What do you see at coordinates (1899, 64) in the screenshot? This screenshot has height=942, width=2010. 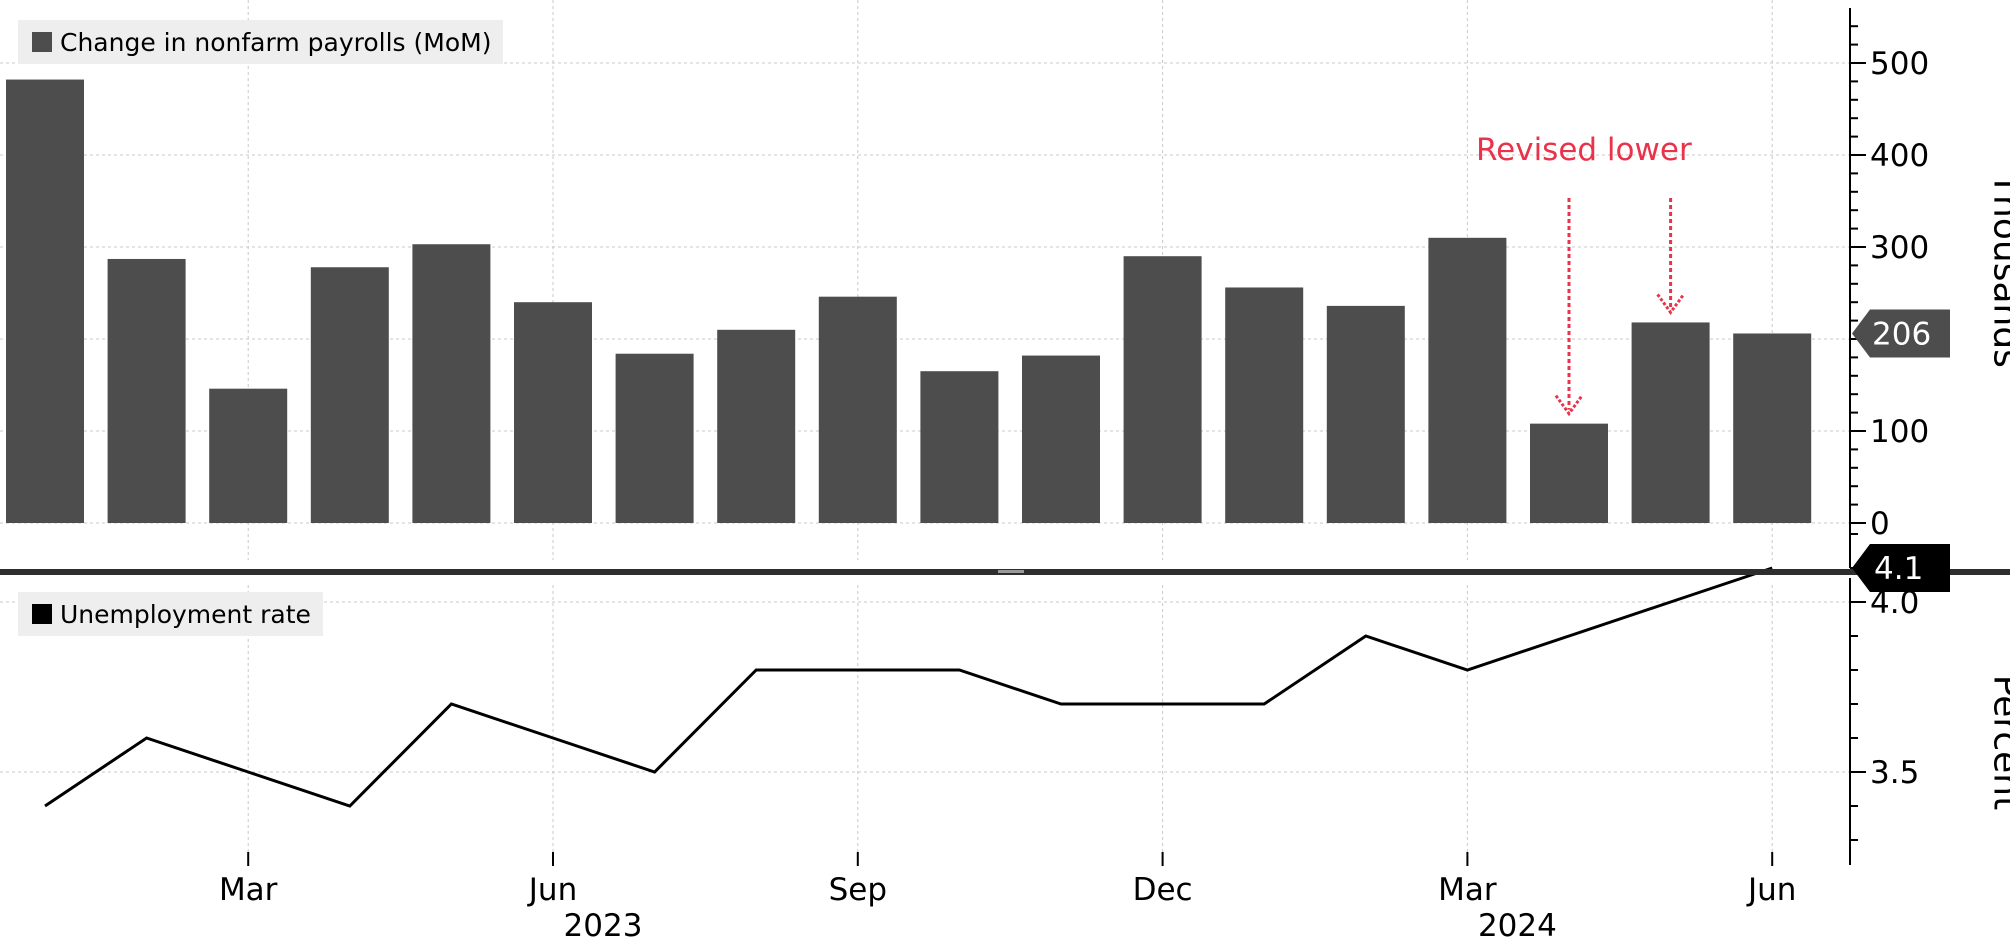 I see `y-tick-label-top: 500` at bounding box center [1899, 64].